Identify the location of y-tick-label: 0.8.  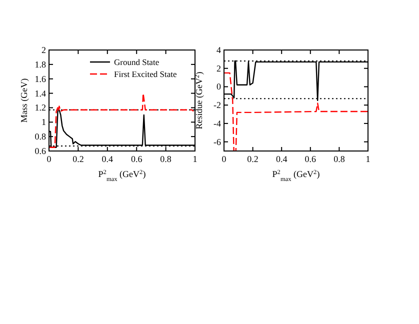
(40, 137).